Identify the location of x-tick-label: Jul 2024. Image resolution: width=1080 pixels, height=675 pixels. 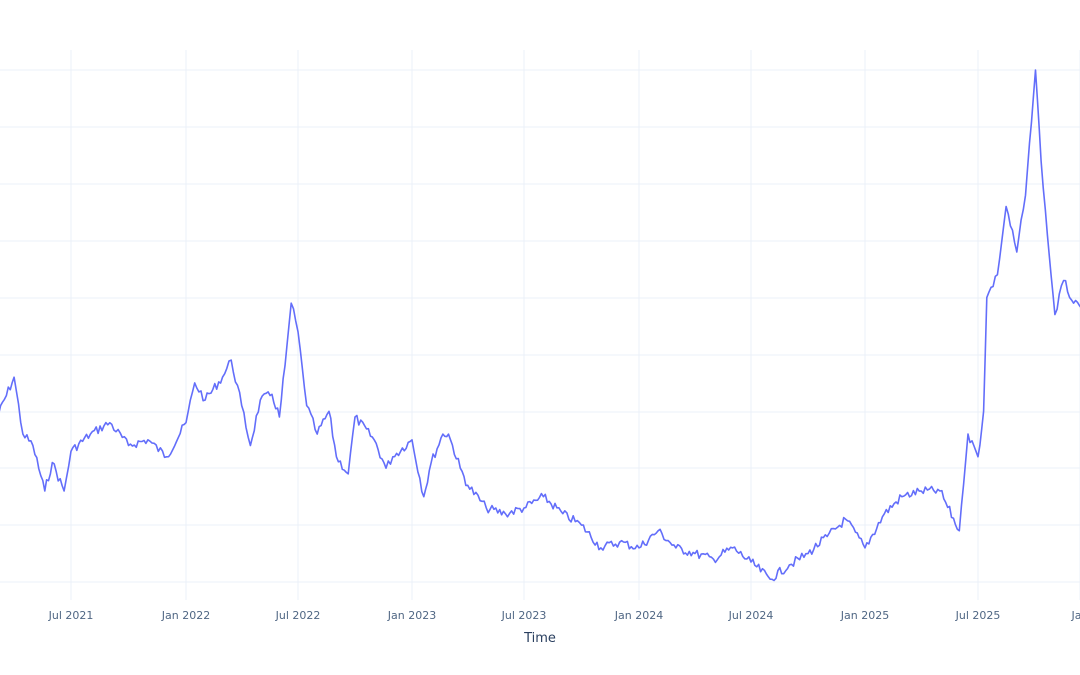
(751, 615).